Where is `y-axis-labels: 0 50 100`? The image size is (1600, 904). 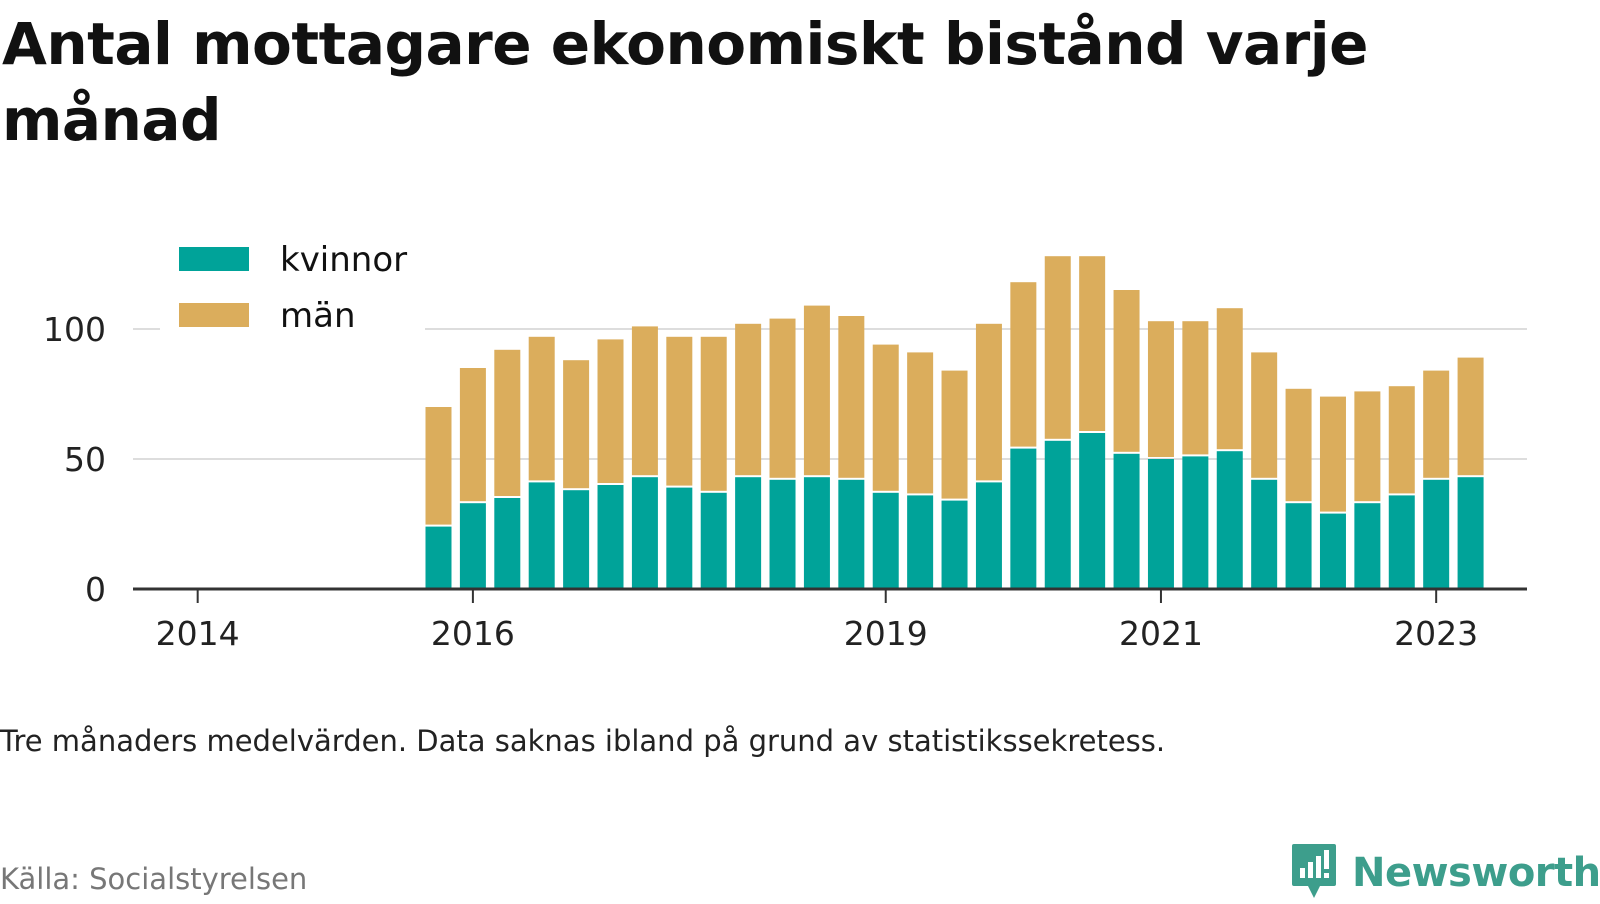 y-axis-labels: 0 50 100 is located at coordinates (74, 459).